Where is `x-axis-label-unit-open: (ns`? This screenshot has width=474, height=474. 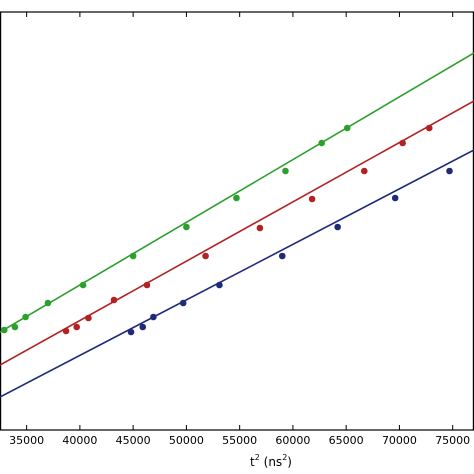
x-axis-label-unit-open: (ns is located at coordinates (271, 462).